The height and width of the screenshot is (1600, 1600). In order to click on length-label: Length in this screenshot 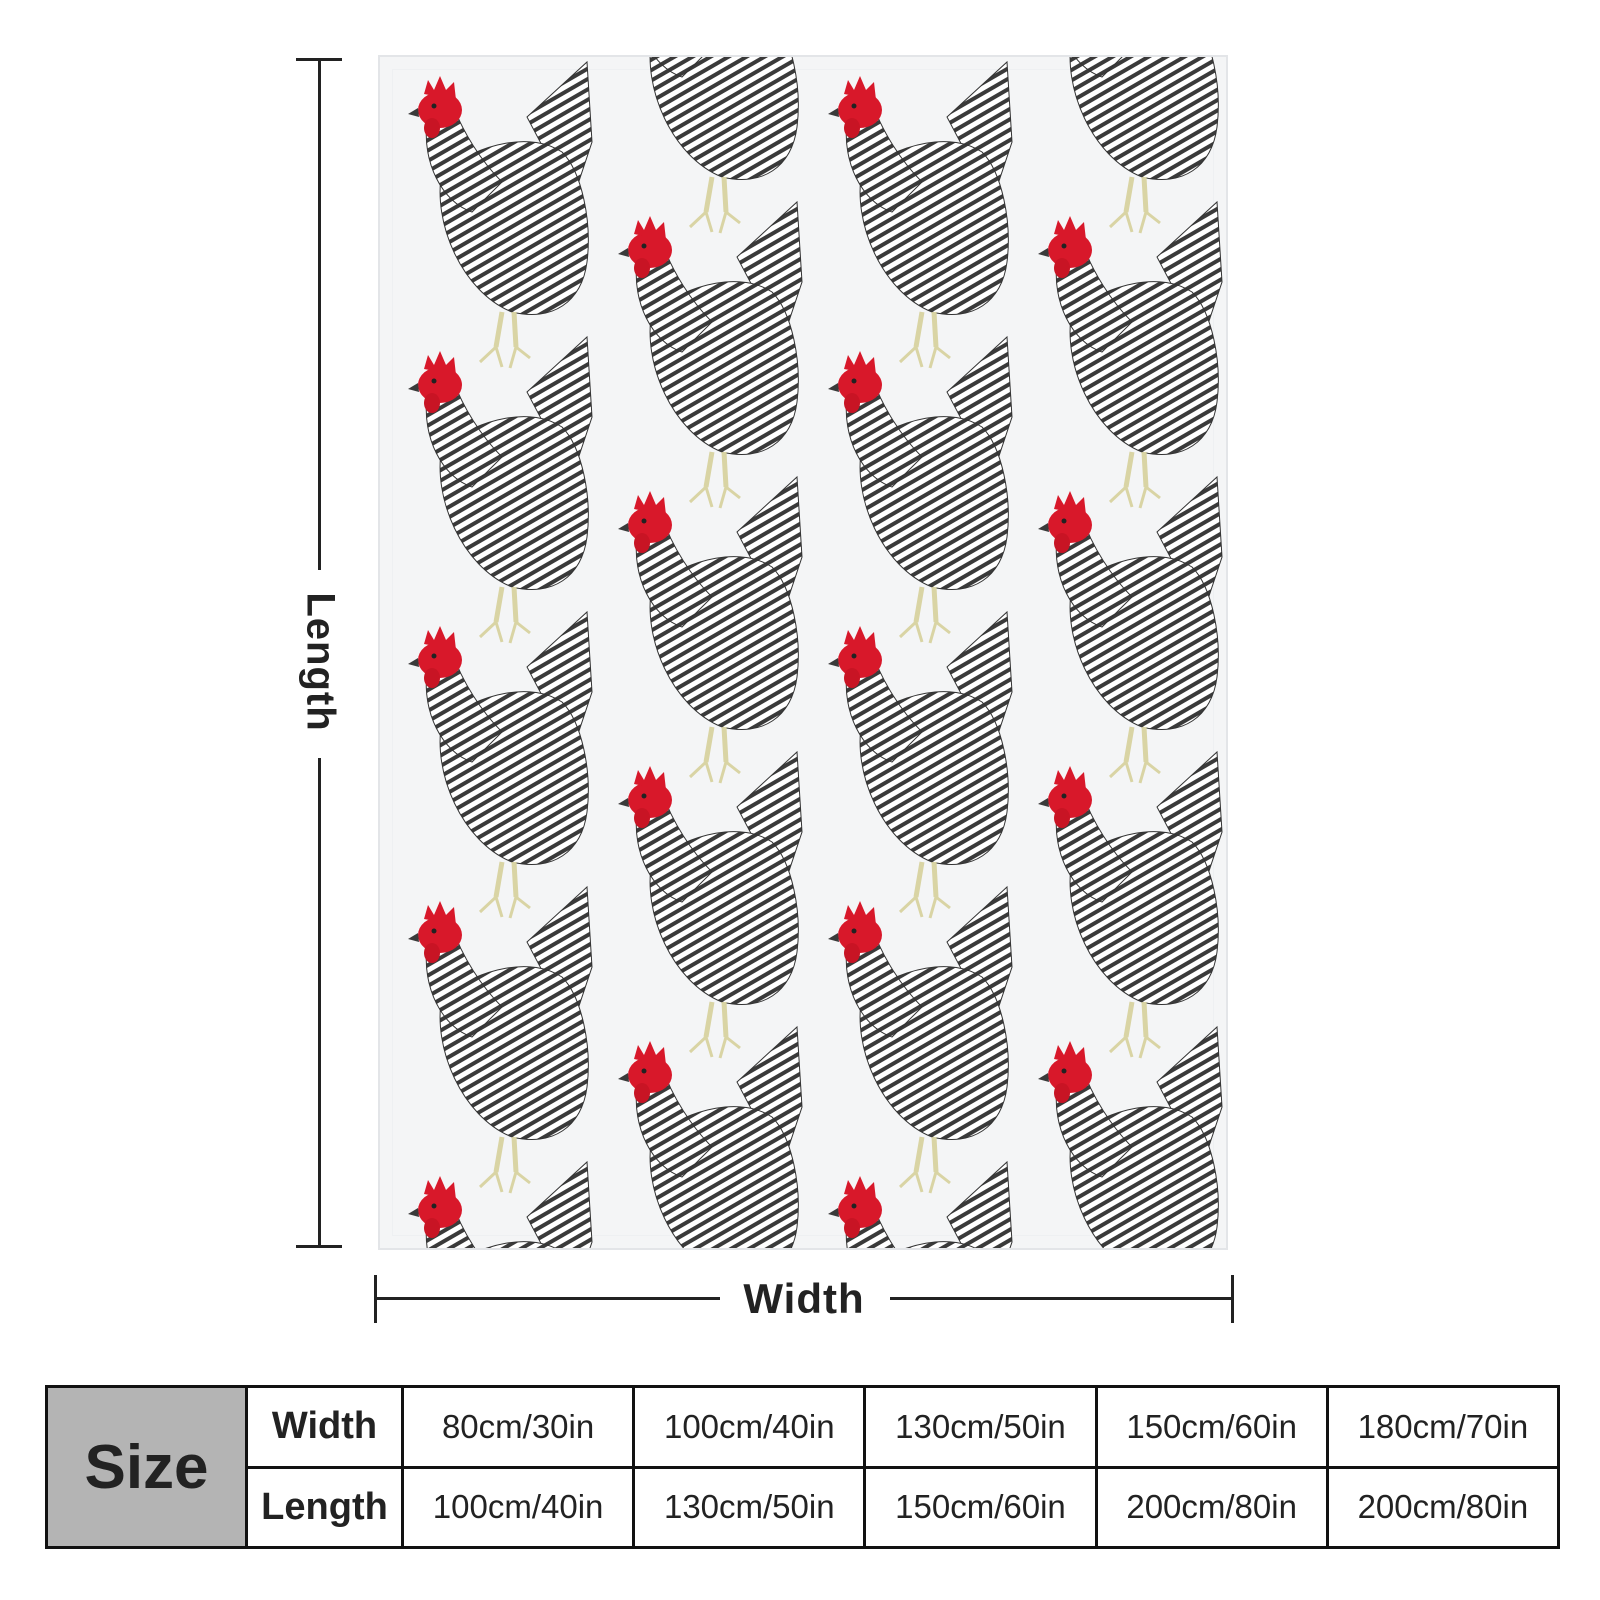, I will do `click(320, 662)`.